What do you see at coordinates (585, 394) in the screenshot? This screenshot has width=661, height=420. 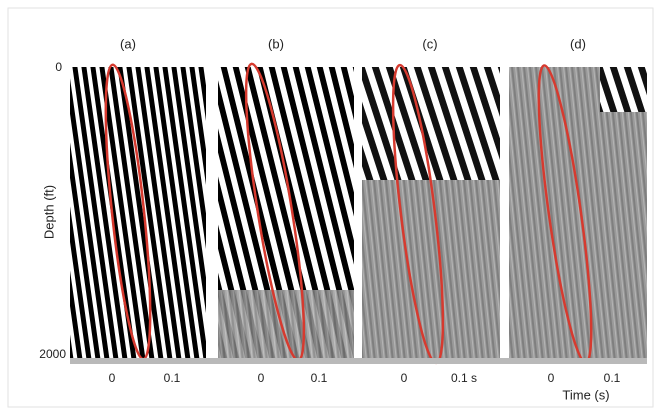 I see `x-axis-label: Time (s)` at bounding box center [585, 394].